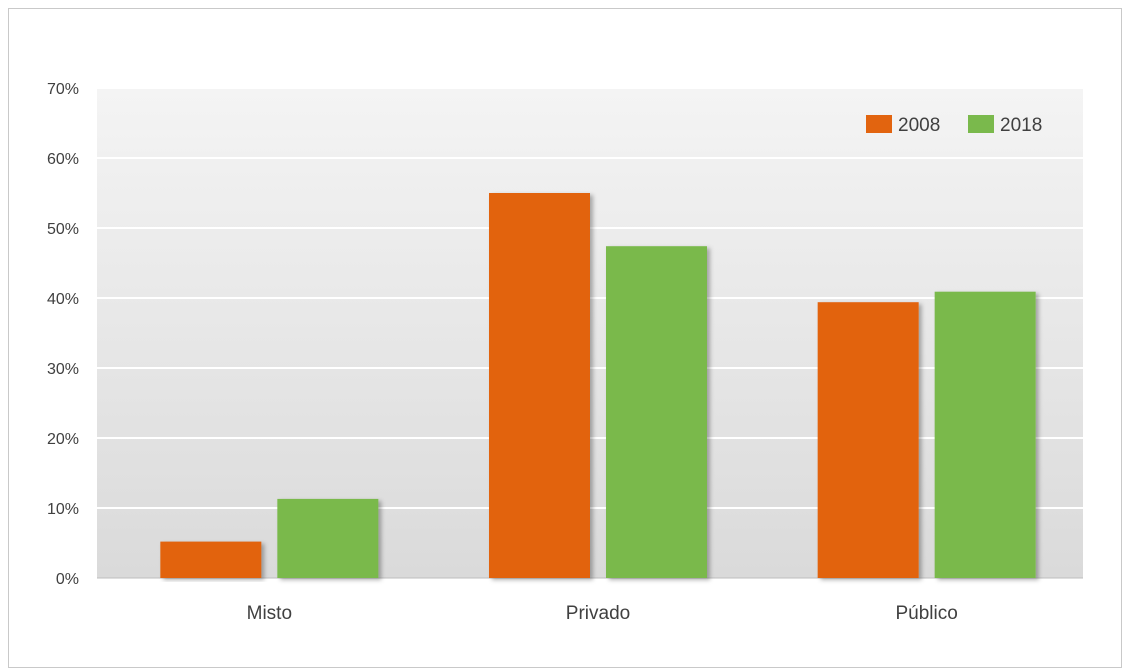 The width and height of the screenshot is (1124, 668). Describe the element at coordinates (63, 299) in the screenshot. I see `y-tick-label: 40%` at that location.